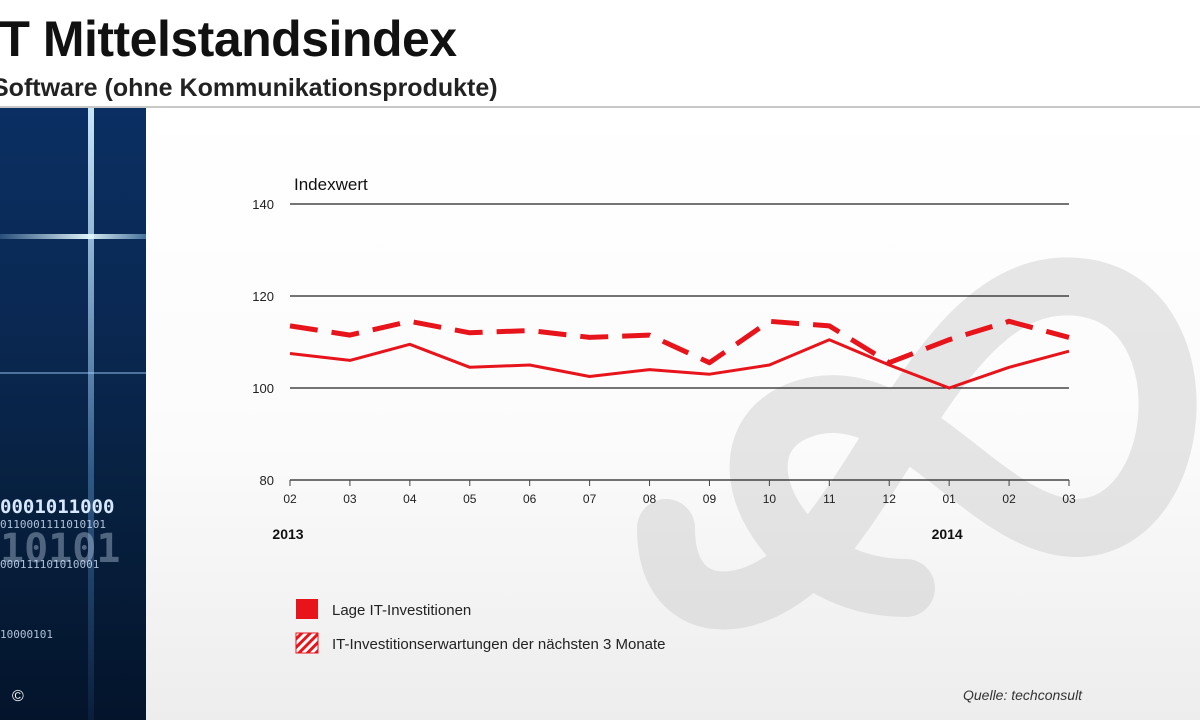  Describe the element at coordinates (26, 634) in the screenshot. I see `binary-text: 10000101` at that location.